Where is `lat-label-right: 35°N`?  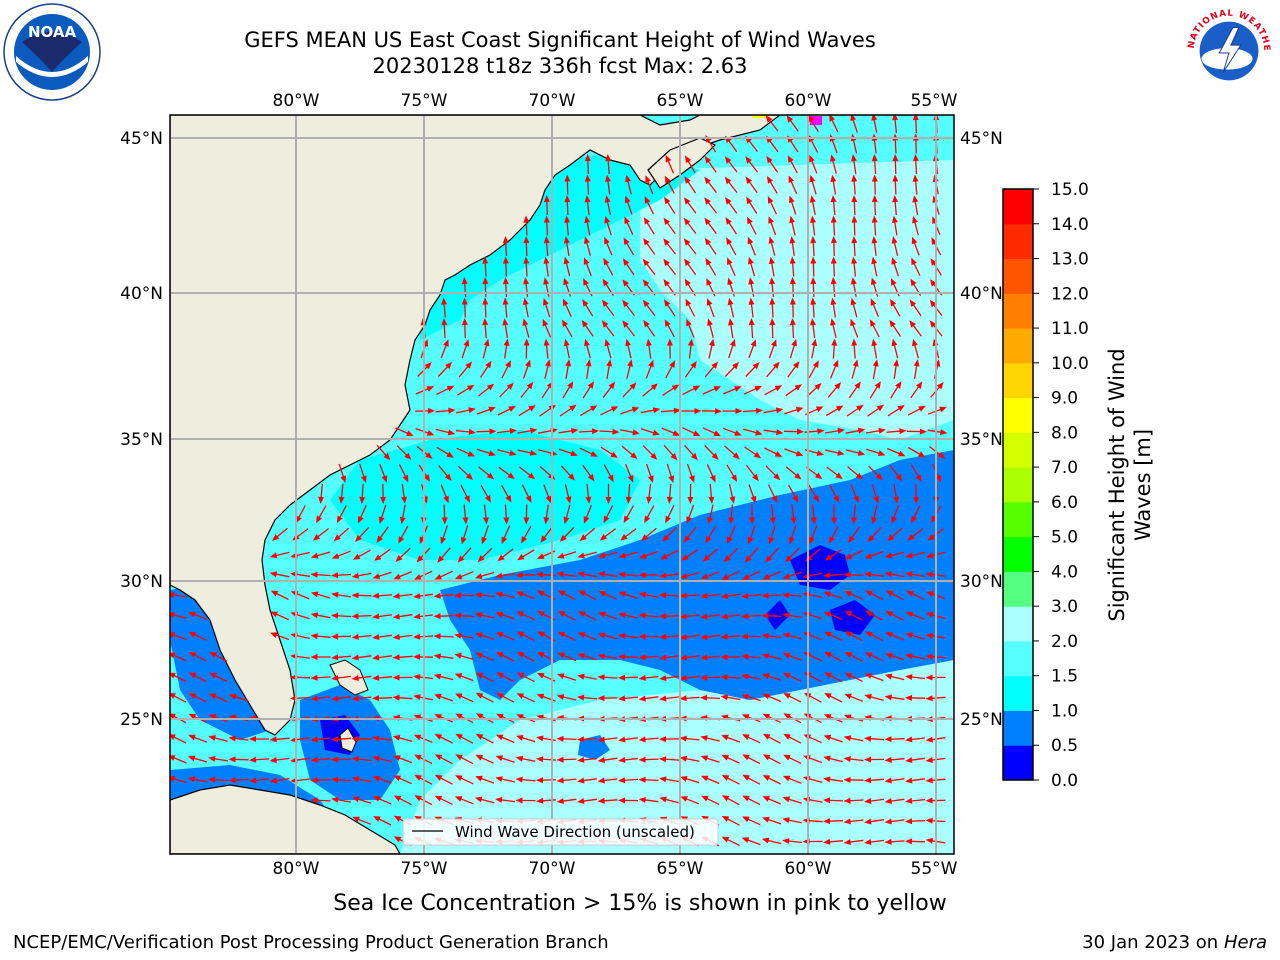
lat-label-right: 35°N is located at coordinates (981, 440).